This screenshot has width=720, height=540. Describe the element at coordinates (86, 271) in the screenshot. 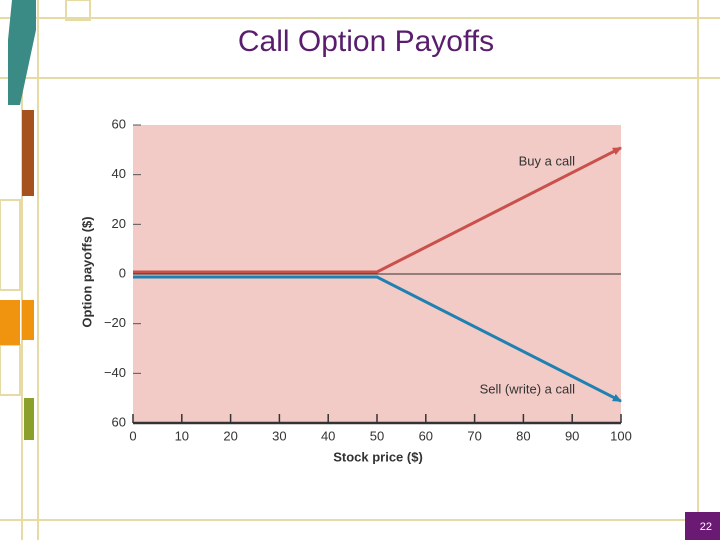

I see `y-axis-label: Option payoffs ($)` at that location.